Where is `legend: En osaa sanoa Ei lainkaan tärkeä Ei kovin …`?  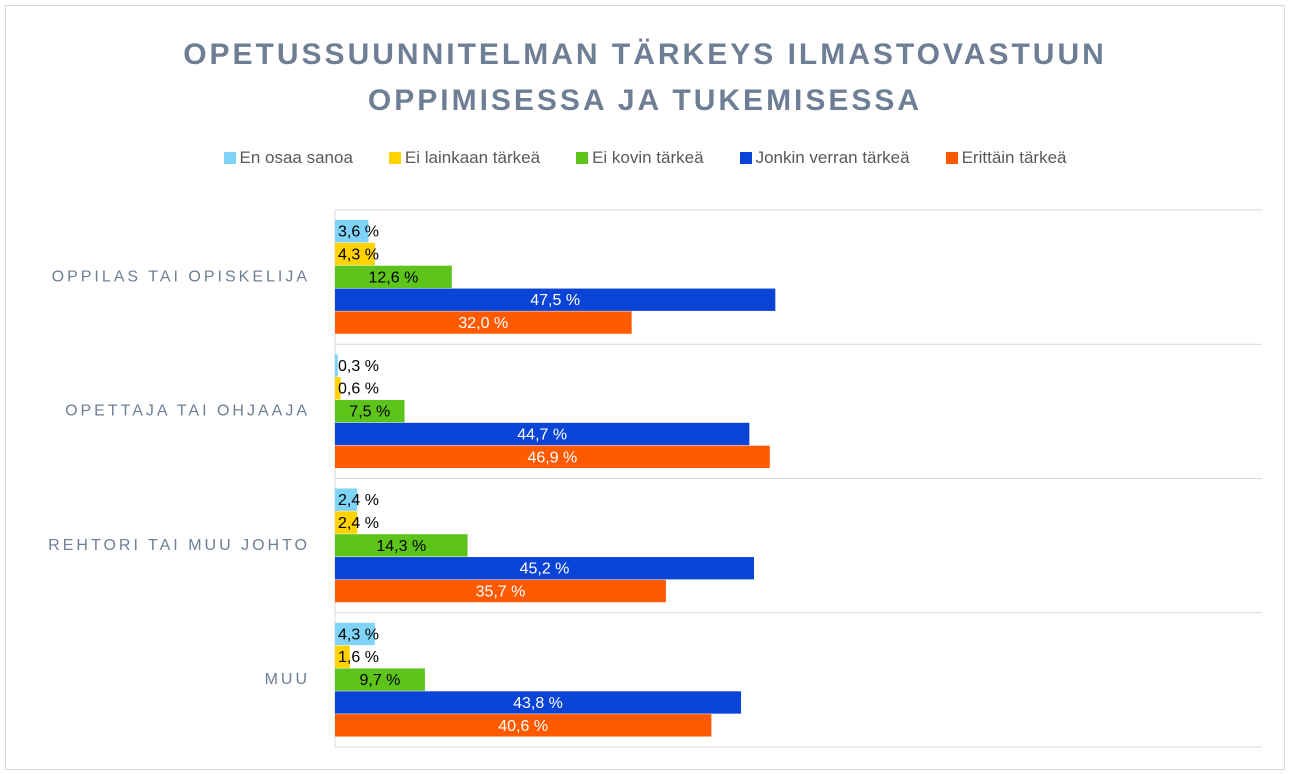 legend: En osaa sanoa Ei lainkaan tärkeä Ei kovin … is located at coordinates (645, 158).